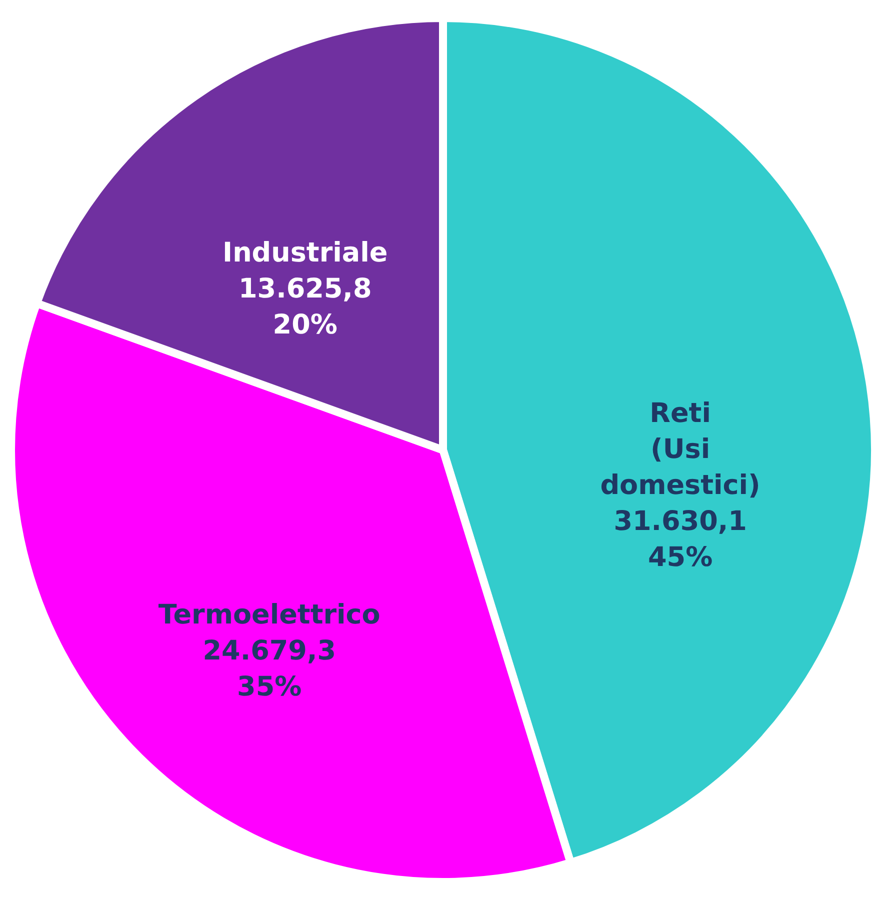  I want to click on slice-label: Termoelettrico, so click(269, 615).